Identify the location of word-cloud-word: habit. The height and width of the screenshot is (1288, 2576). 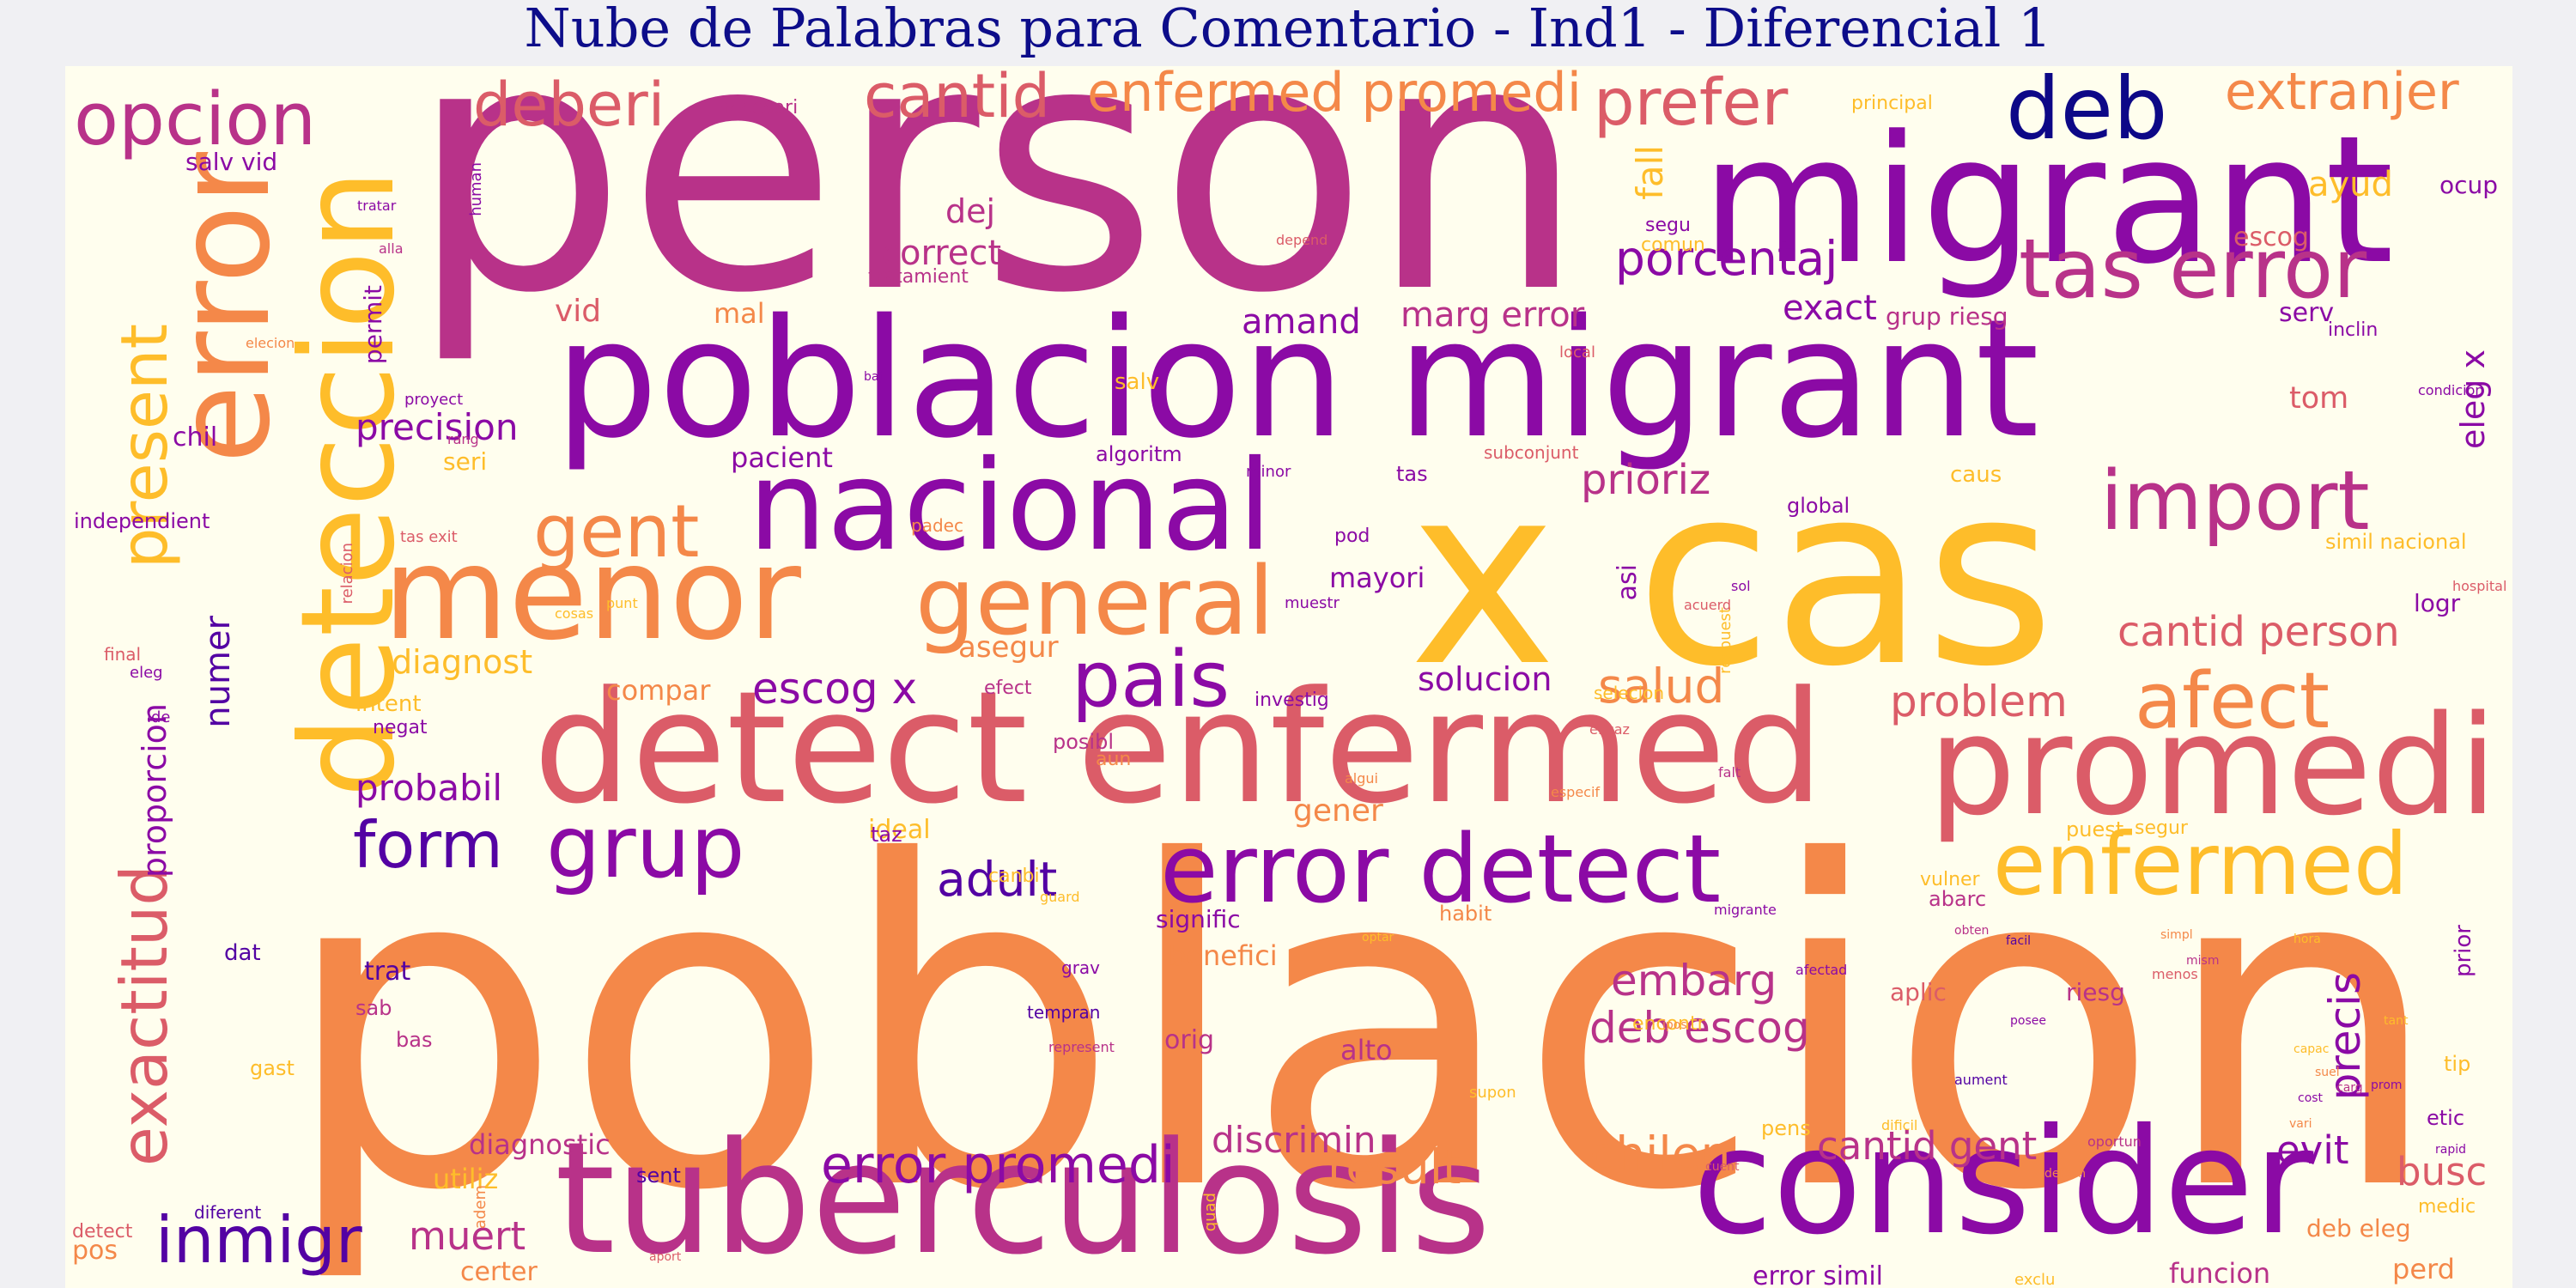
(1466, 914).